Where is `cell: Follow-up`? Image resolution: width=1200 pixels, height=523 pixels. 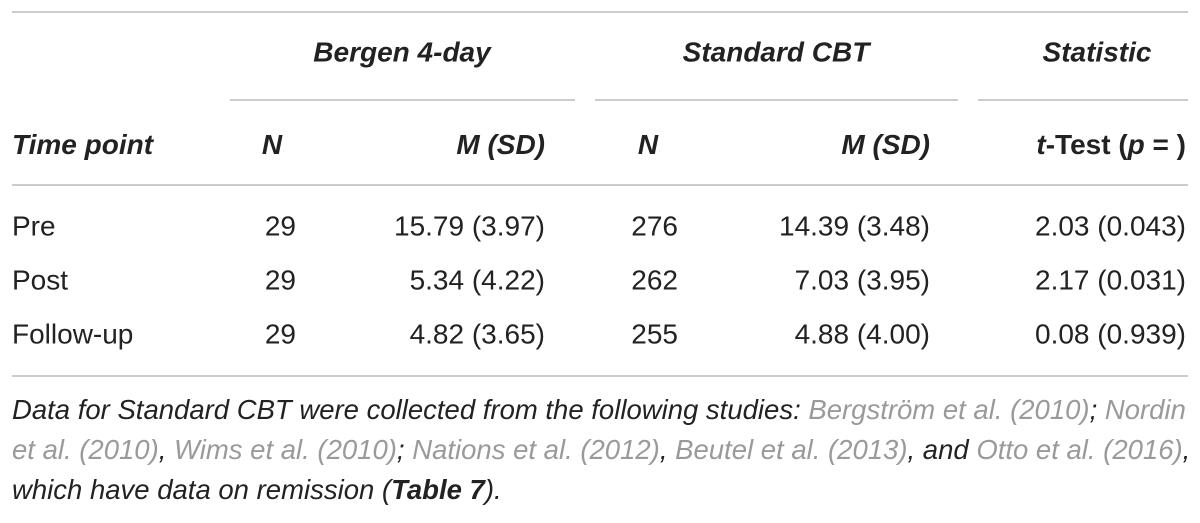
cell: Follow-up is located at coordinates (72, 333).